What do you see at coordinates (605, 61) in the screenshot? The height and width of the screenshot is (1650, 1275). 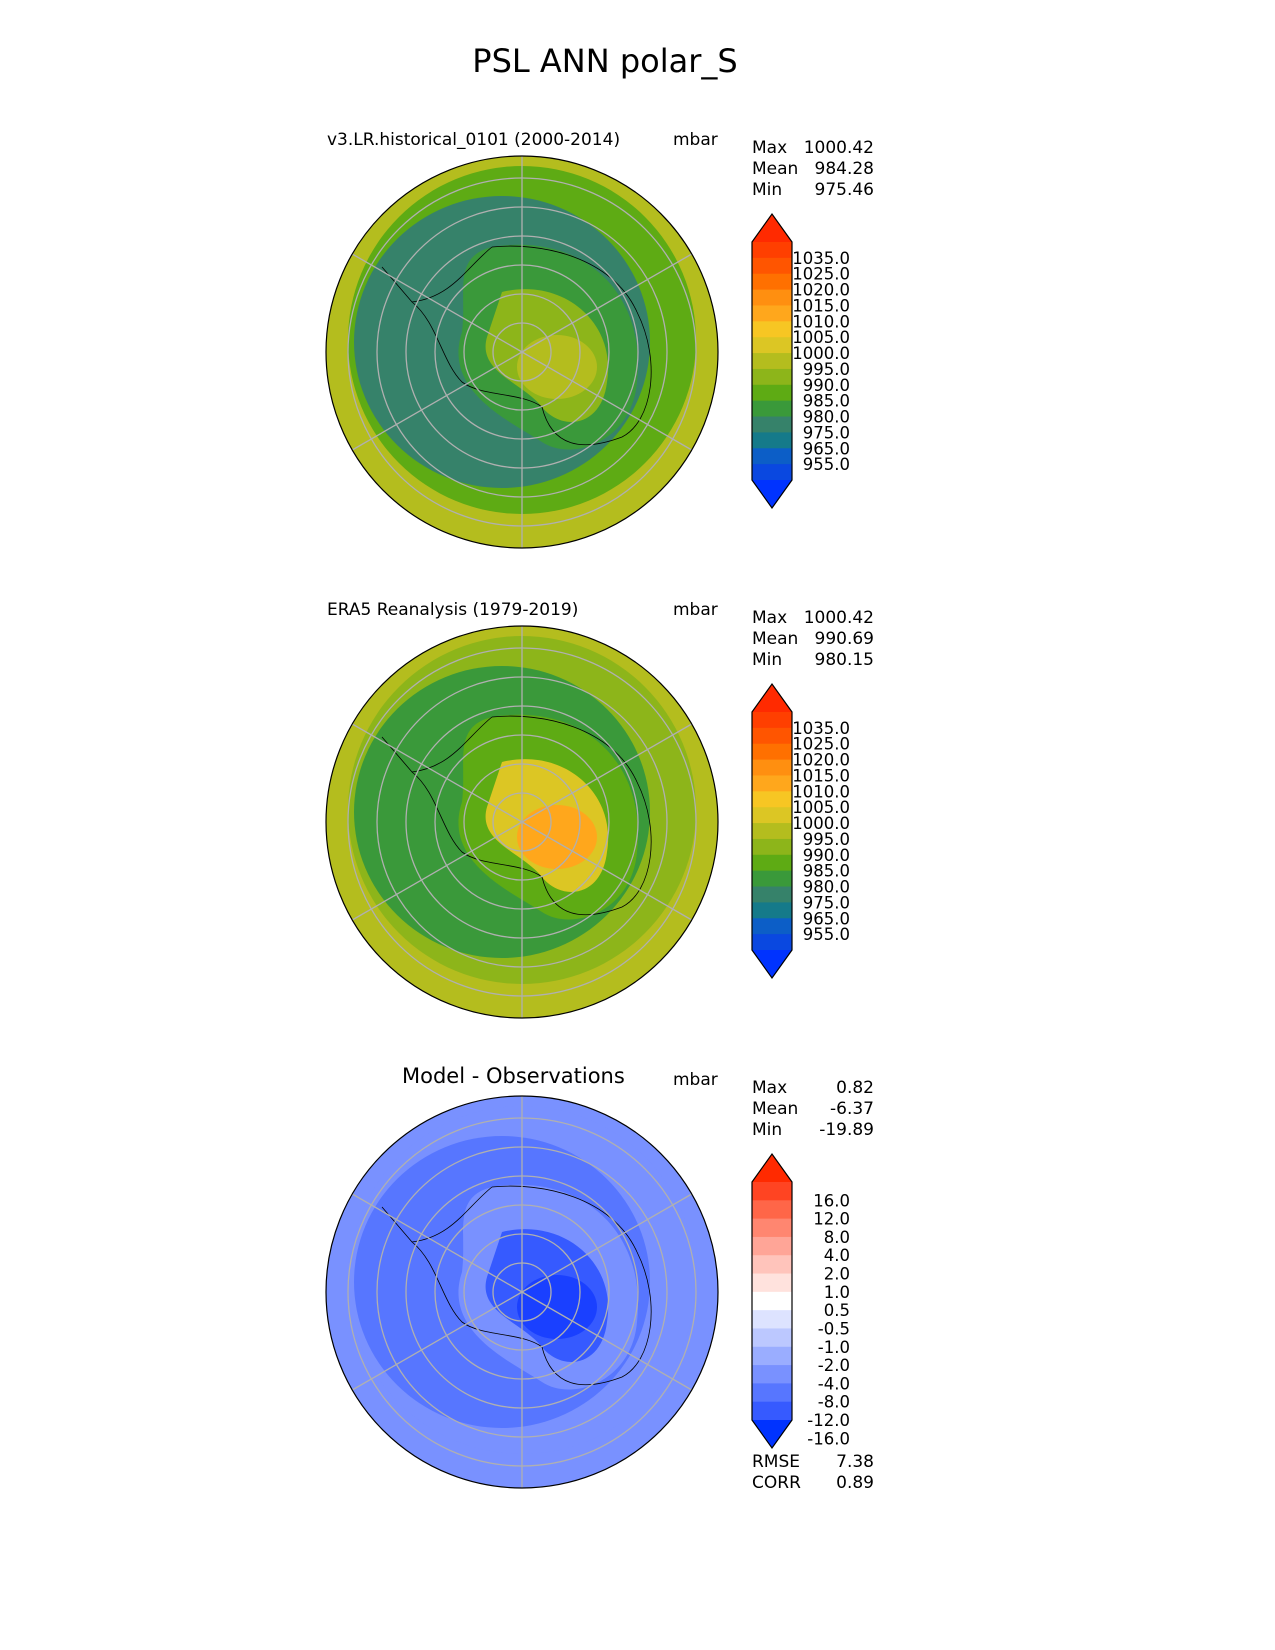 I see `figure-title: PSL ANN polar_S` at bounding box center [605, 61].